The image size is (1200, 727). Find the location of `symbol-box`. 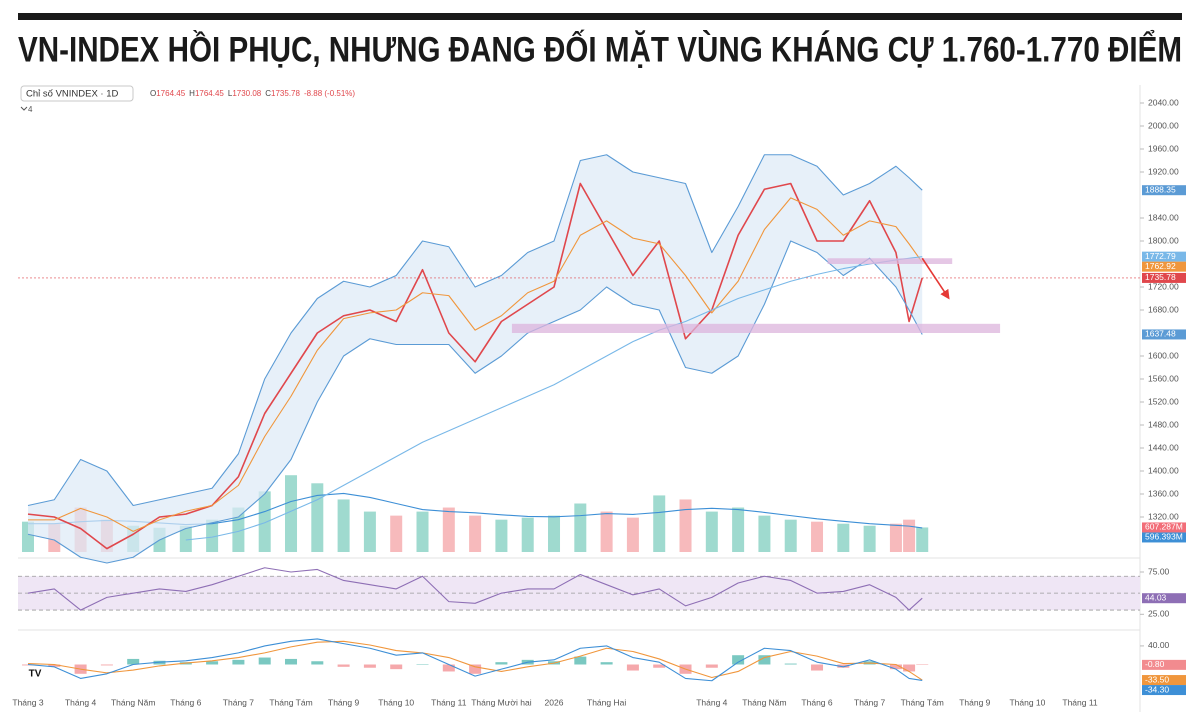

symbol-box is located at coordinates (77, 93).